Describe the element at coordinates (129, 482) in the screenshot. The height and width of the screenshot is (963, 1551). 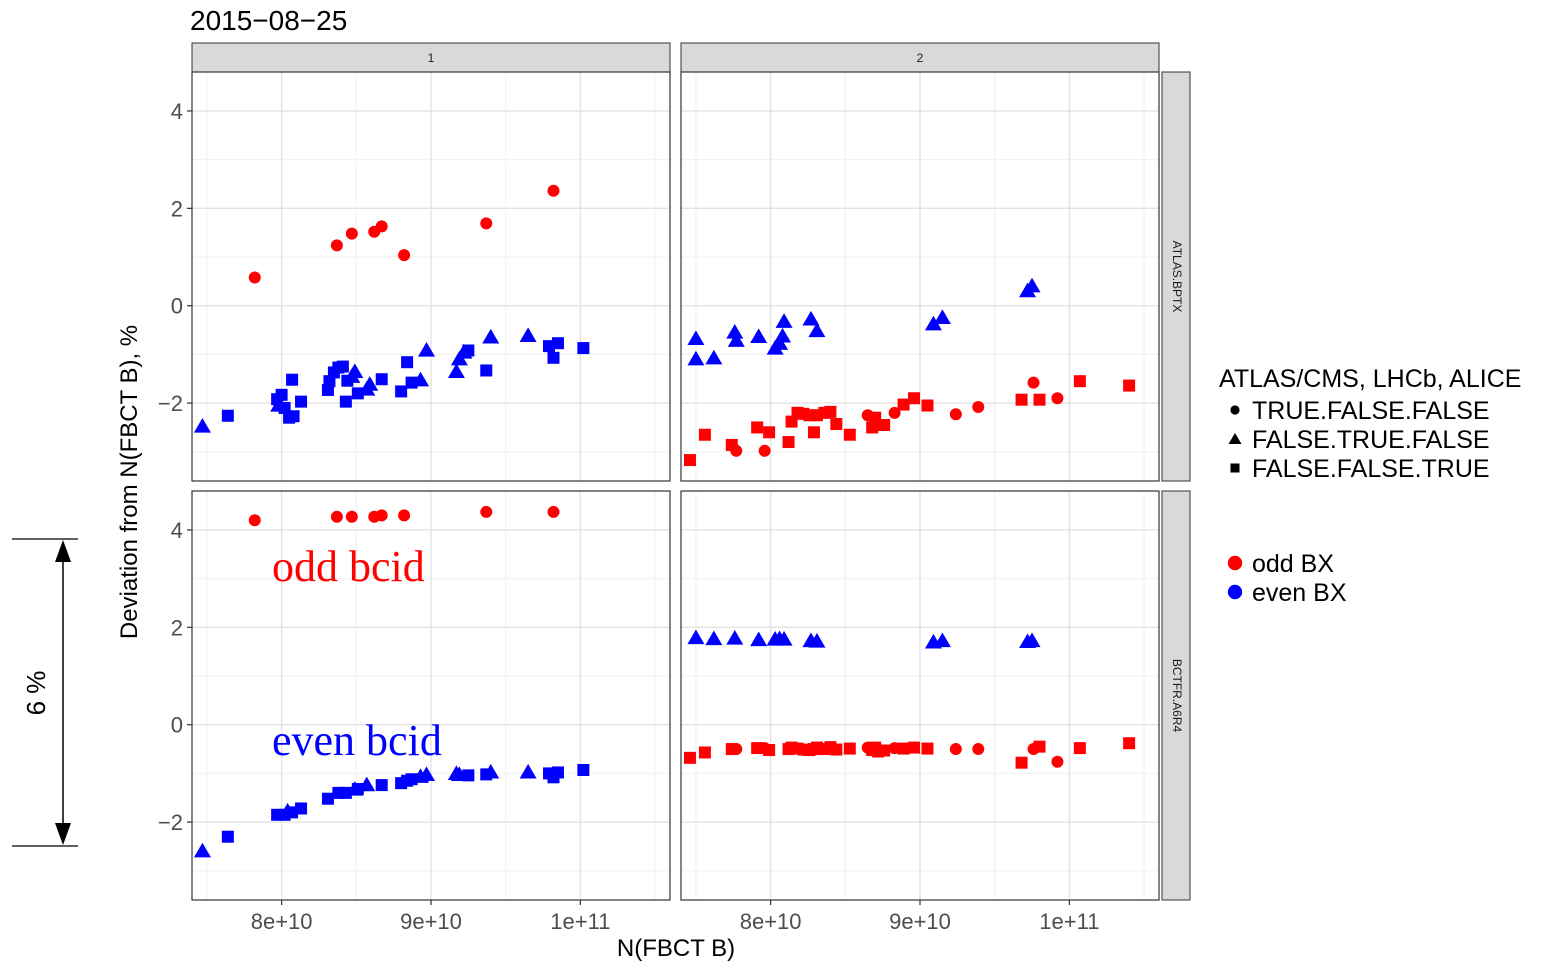
I see `y-axis-title: Deviation from N(FBCT B), %` at that location.